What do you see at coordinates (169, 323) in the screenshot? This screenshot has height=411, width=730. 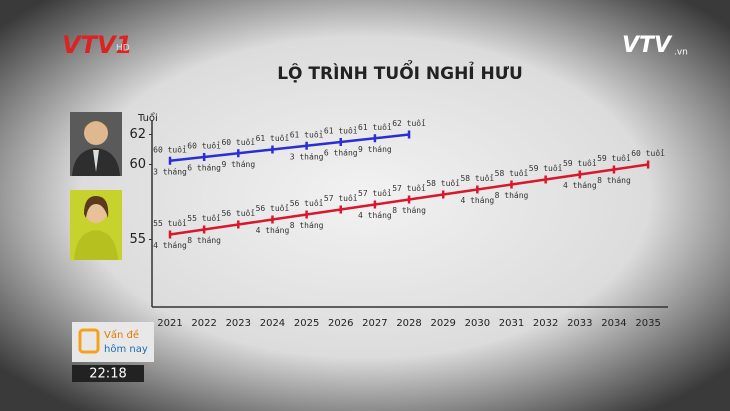 I see `x-tick-label: 2021` at bounding box center [169, 323].